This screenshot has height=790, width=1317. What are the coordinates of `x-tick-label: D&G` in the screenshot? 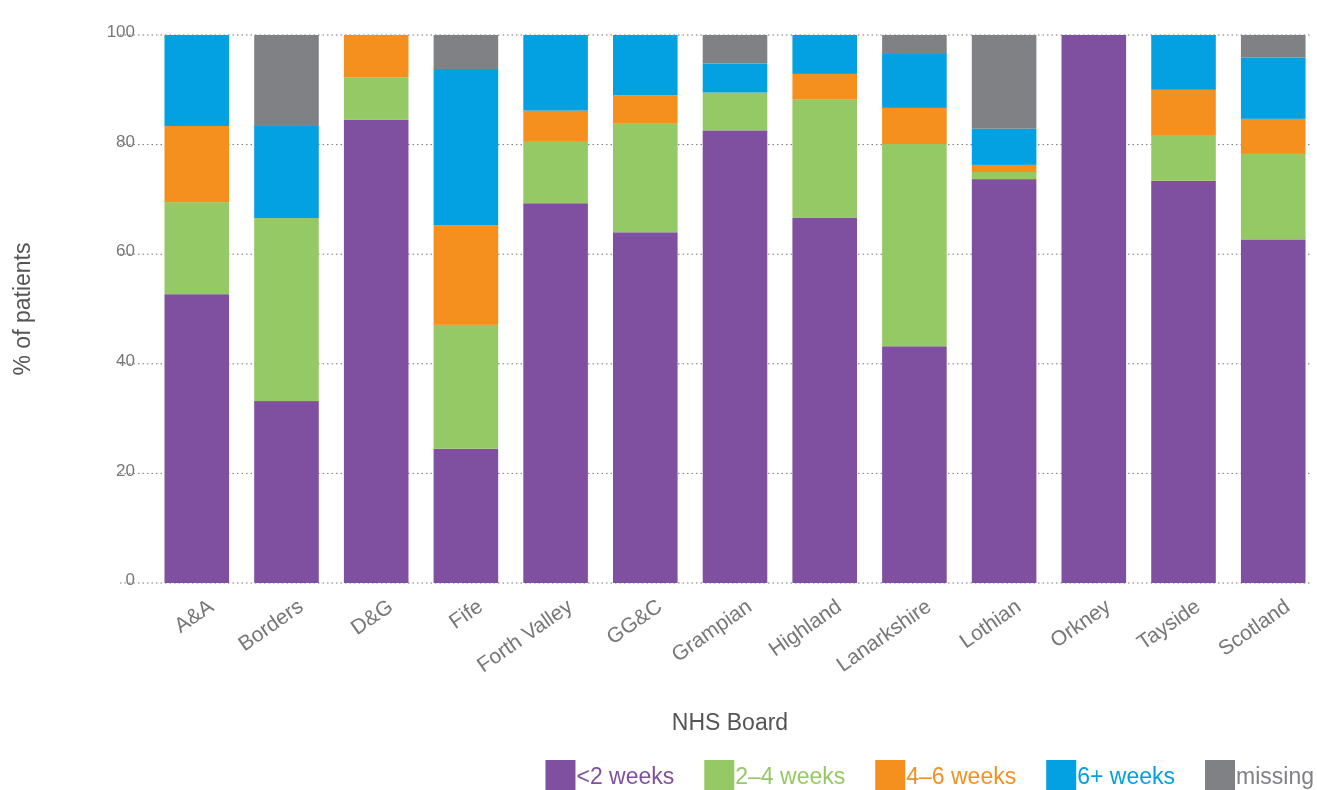 It's located at (371, 616).